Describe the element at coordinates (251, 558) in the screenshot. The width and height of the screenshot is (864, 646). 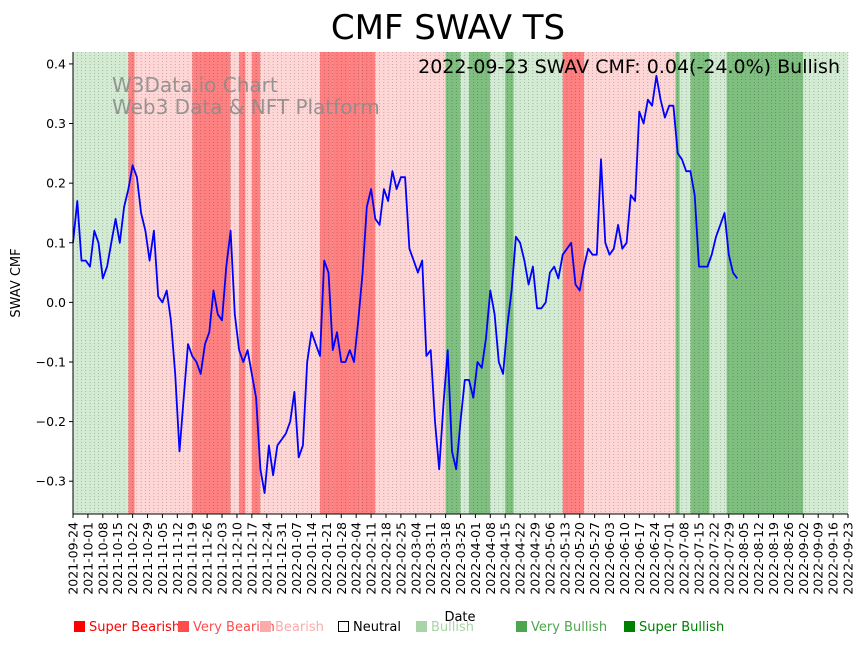
I see `x-tick-label: 2021-12-17` at that location.